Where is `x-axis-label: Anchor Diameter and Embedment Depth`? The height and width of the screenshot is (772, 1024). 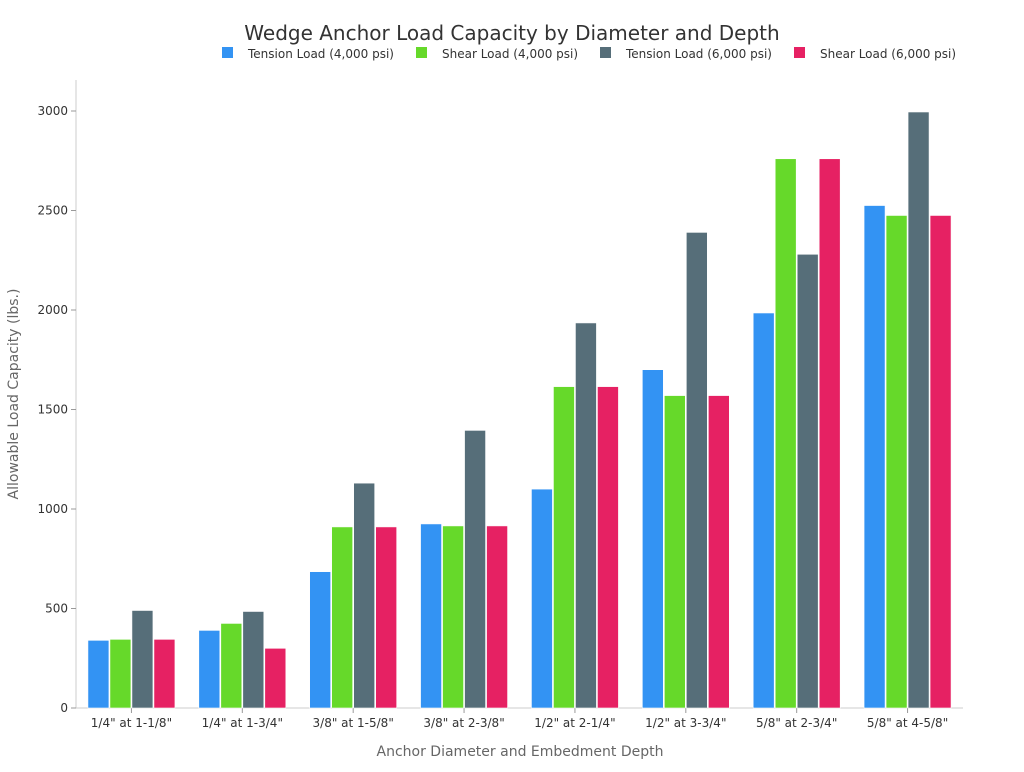
x-axis-label: Anchor Diameter and Embedment Depth is located at coordinates (520, 752).